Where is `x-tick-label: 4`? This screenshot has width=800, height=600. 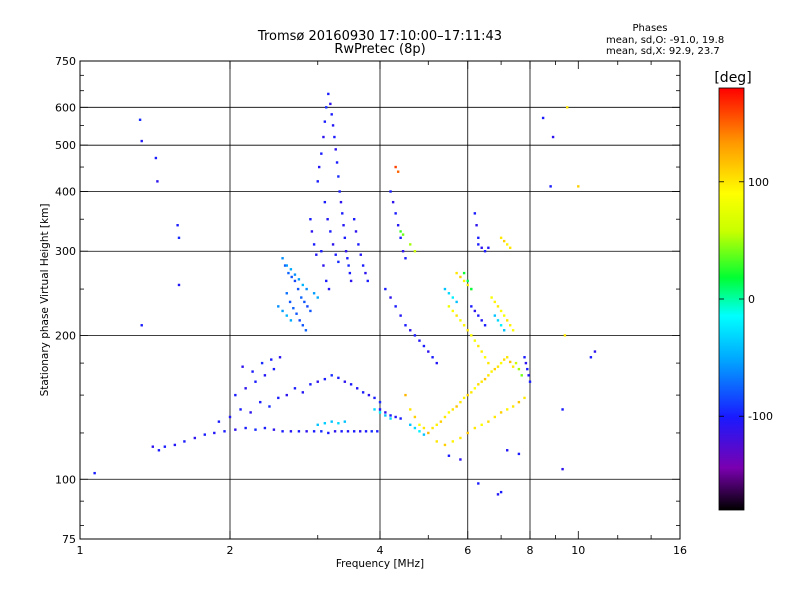
x-tick-label: 4 is located at coordinates (380, 550).